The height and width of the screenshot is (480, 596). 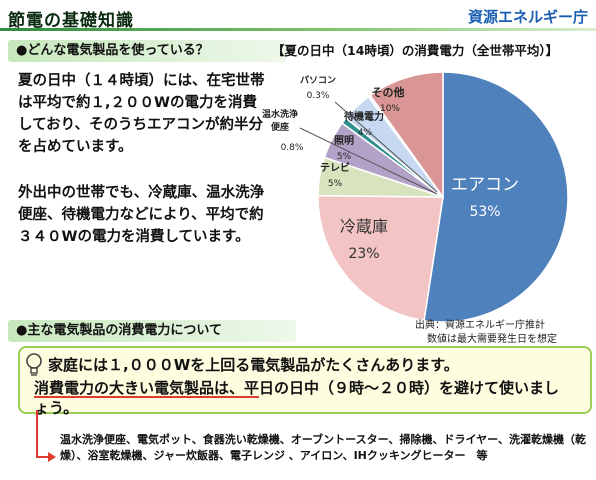 I want to click on slice-label: パソコン, so click(x=318, y=80).